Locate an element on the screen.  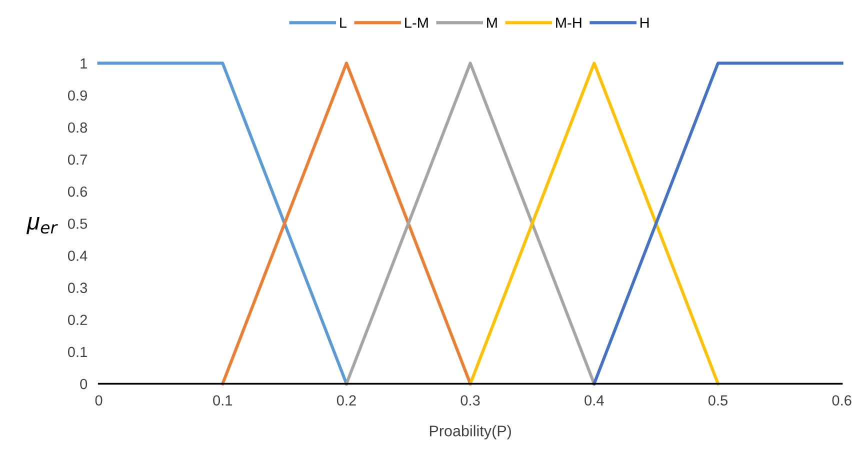
x-tick-label: 0.1 is located at coordinates (222, 400).